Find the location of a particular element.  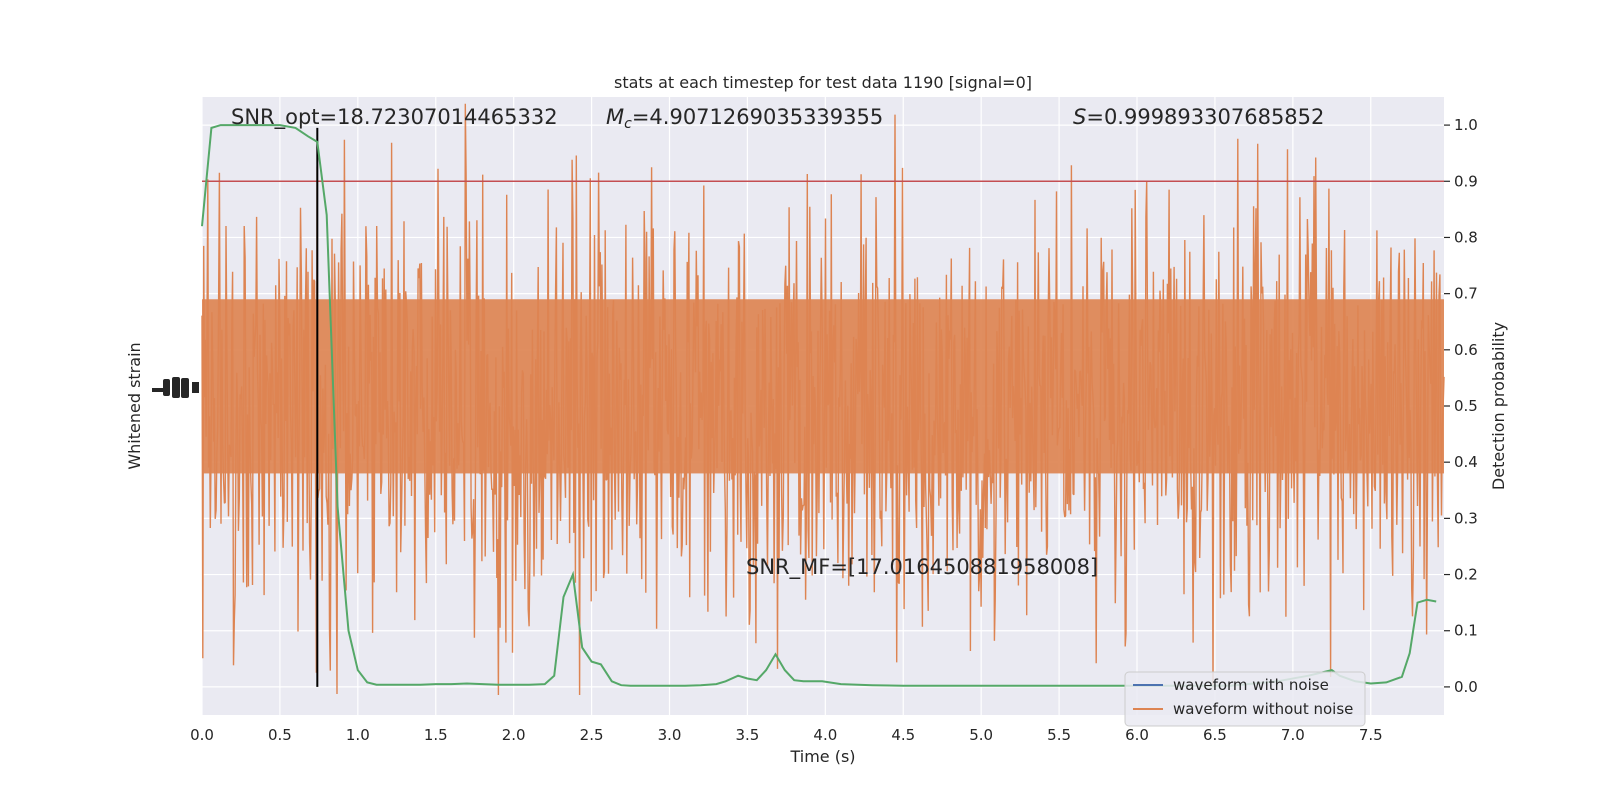

right-axis-ticks: 0.0 0.1 0.2 0.3 0.4 0.5 0.6 0.7 0.8 0.9 1.0 is located at coordinates (1461, 406).